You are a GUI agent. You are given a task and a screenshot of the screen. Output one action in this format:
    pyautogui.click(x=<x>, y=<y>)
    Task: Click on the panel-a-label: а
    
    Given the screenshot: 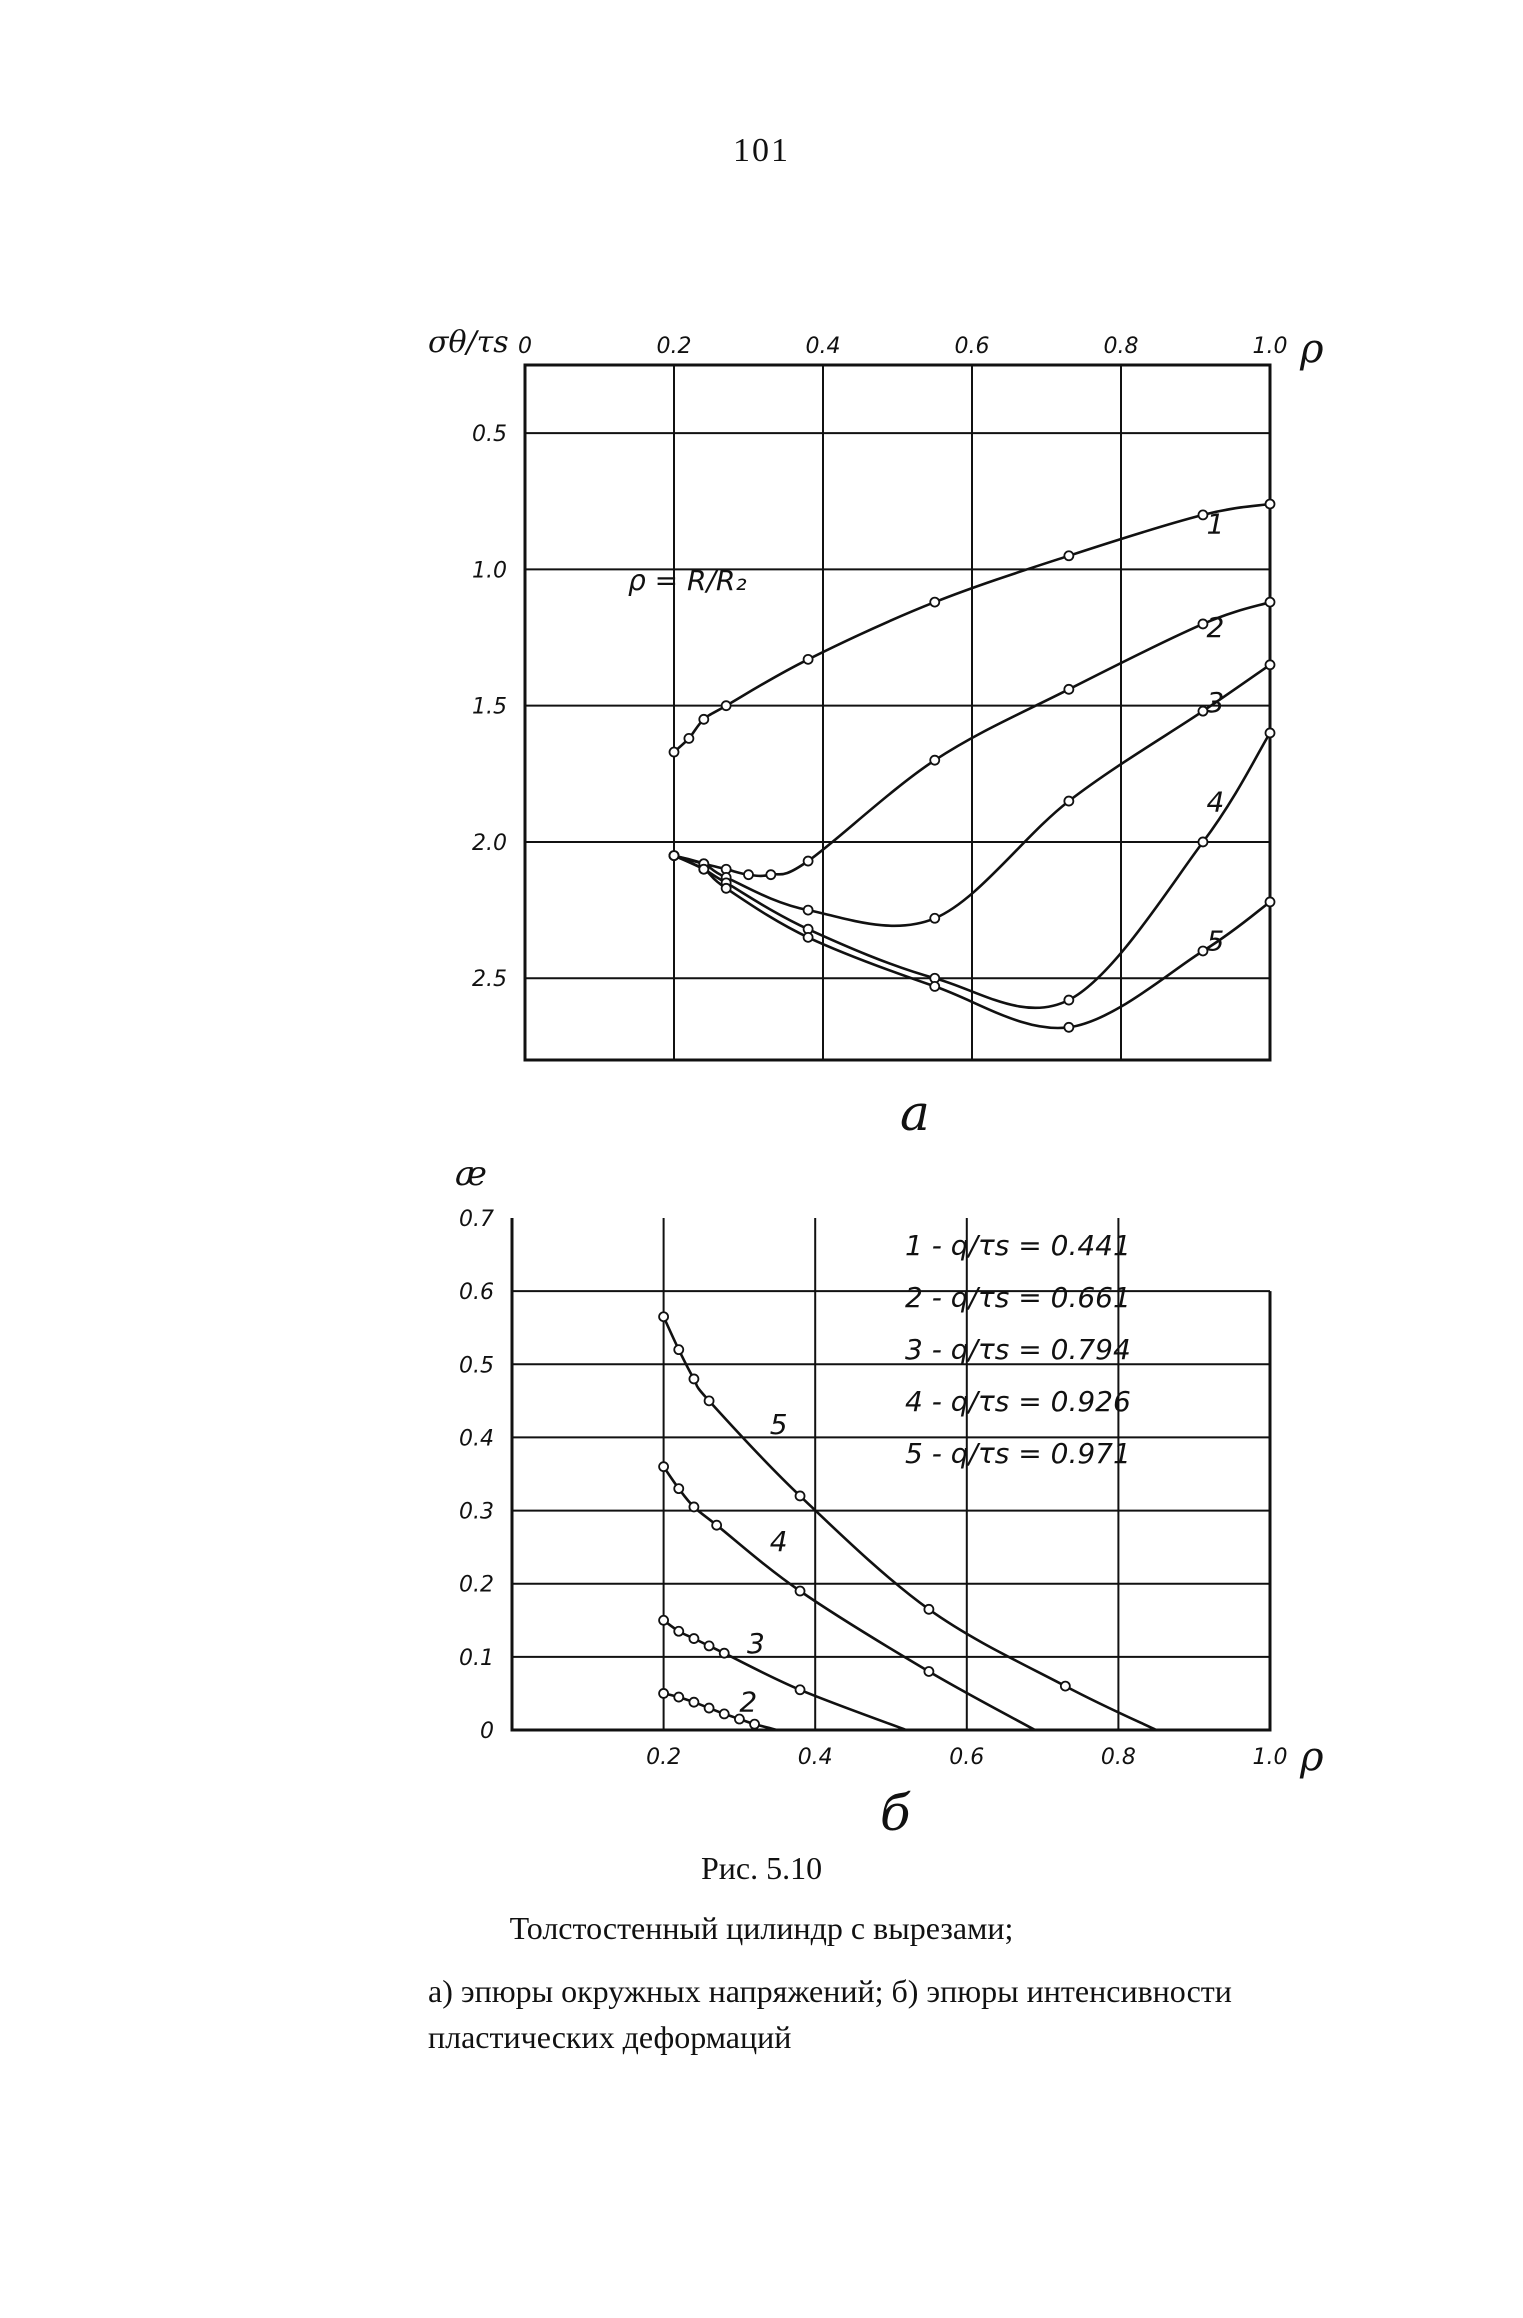 What is the action you would take?
    pyautogui.click(x=915, y=1113)
    